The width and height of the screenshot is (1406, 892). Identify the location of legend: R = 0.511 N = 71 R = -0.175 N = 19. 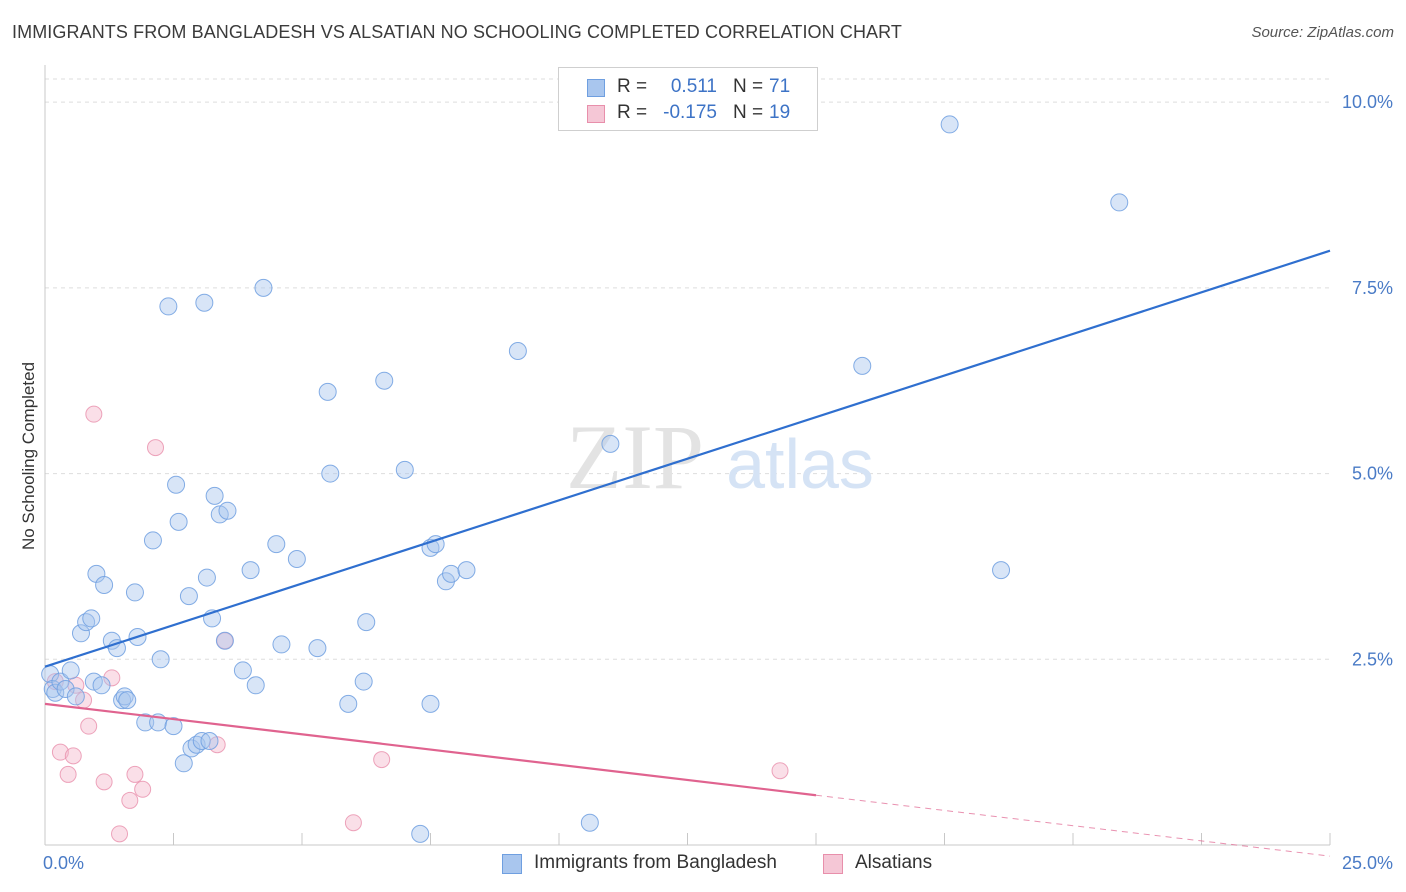
(688, 99).